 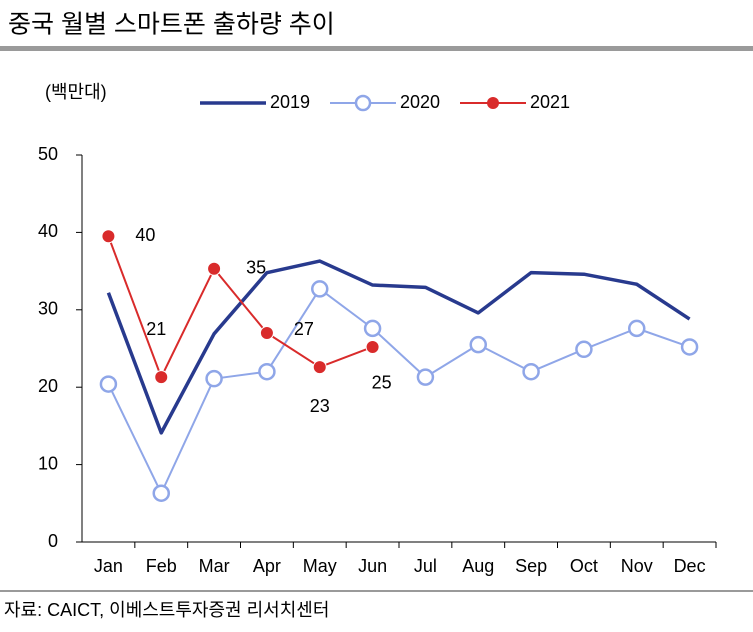 I want to click on x-tick-label: Oct, so click(x=584, y=566).